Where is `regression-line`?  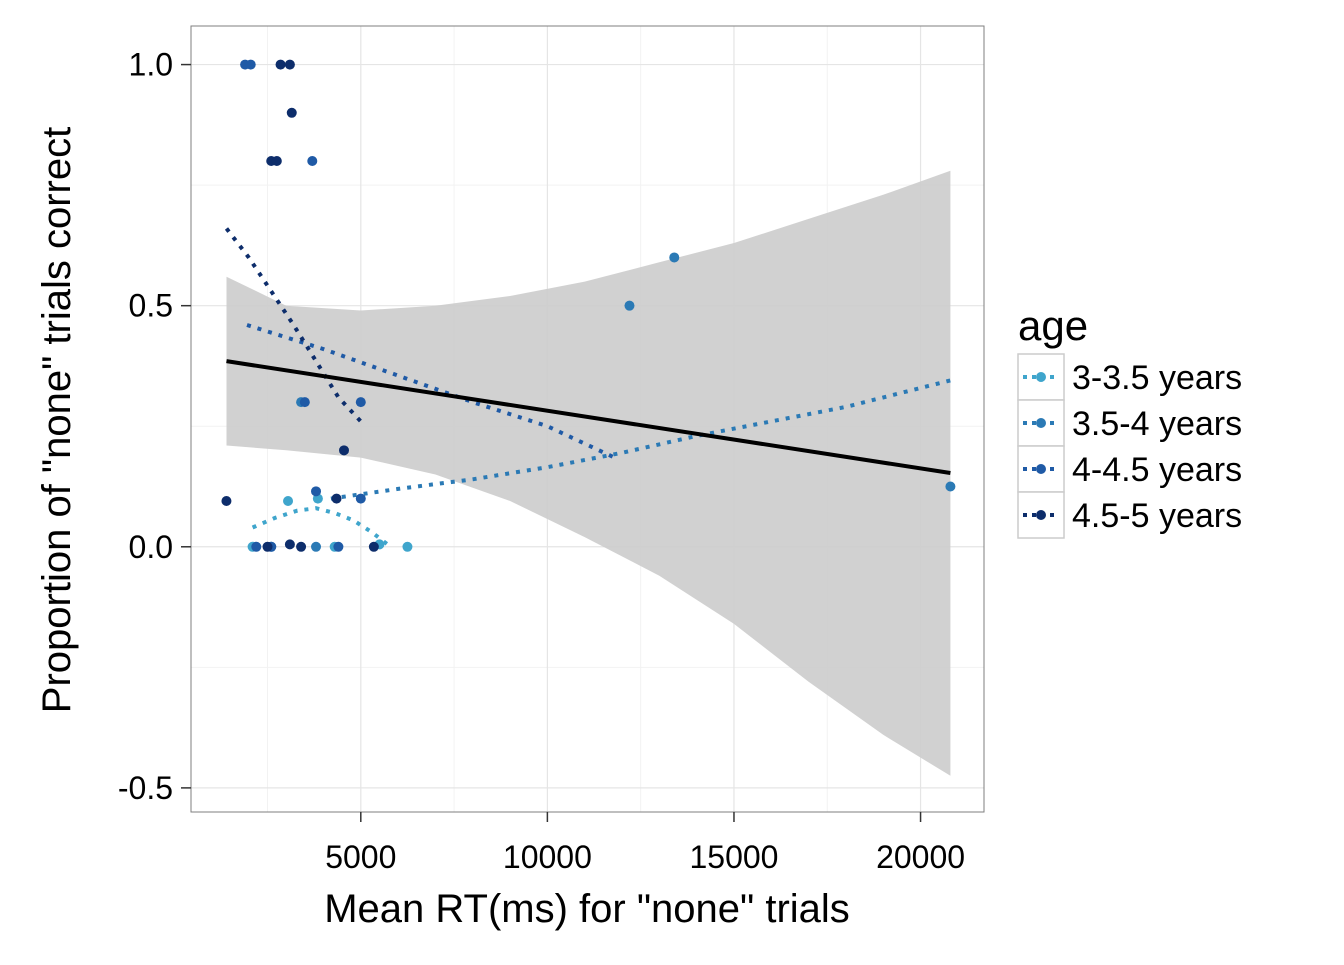
regression-line is located at coordinates (588, 417).